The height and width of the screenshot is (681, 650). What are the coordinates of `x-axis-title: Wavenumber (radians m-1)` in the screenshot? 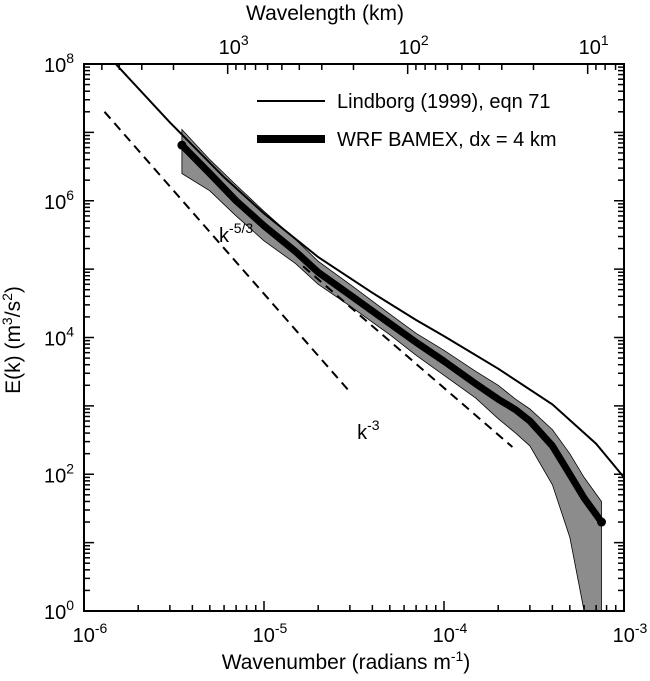 It's located at (346, 661).